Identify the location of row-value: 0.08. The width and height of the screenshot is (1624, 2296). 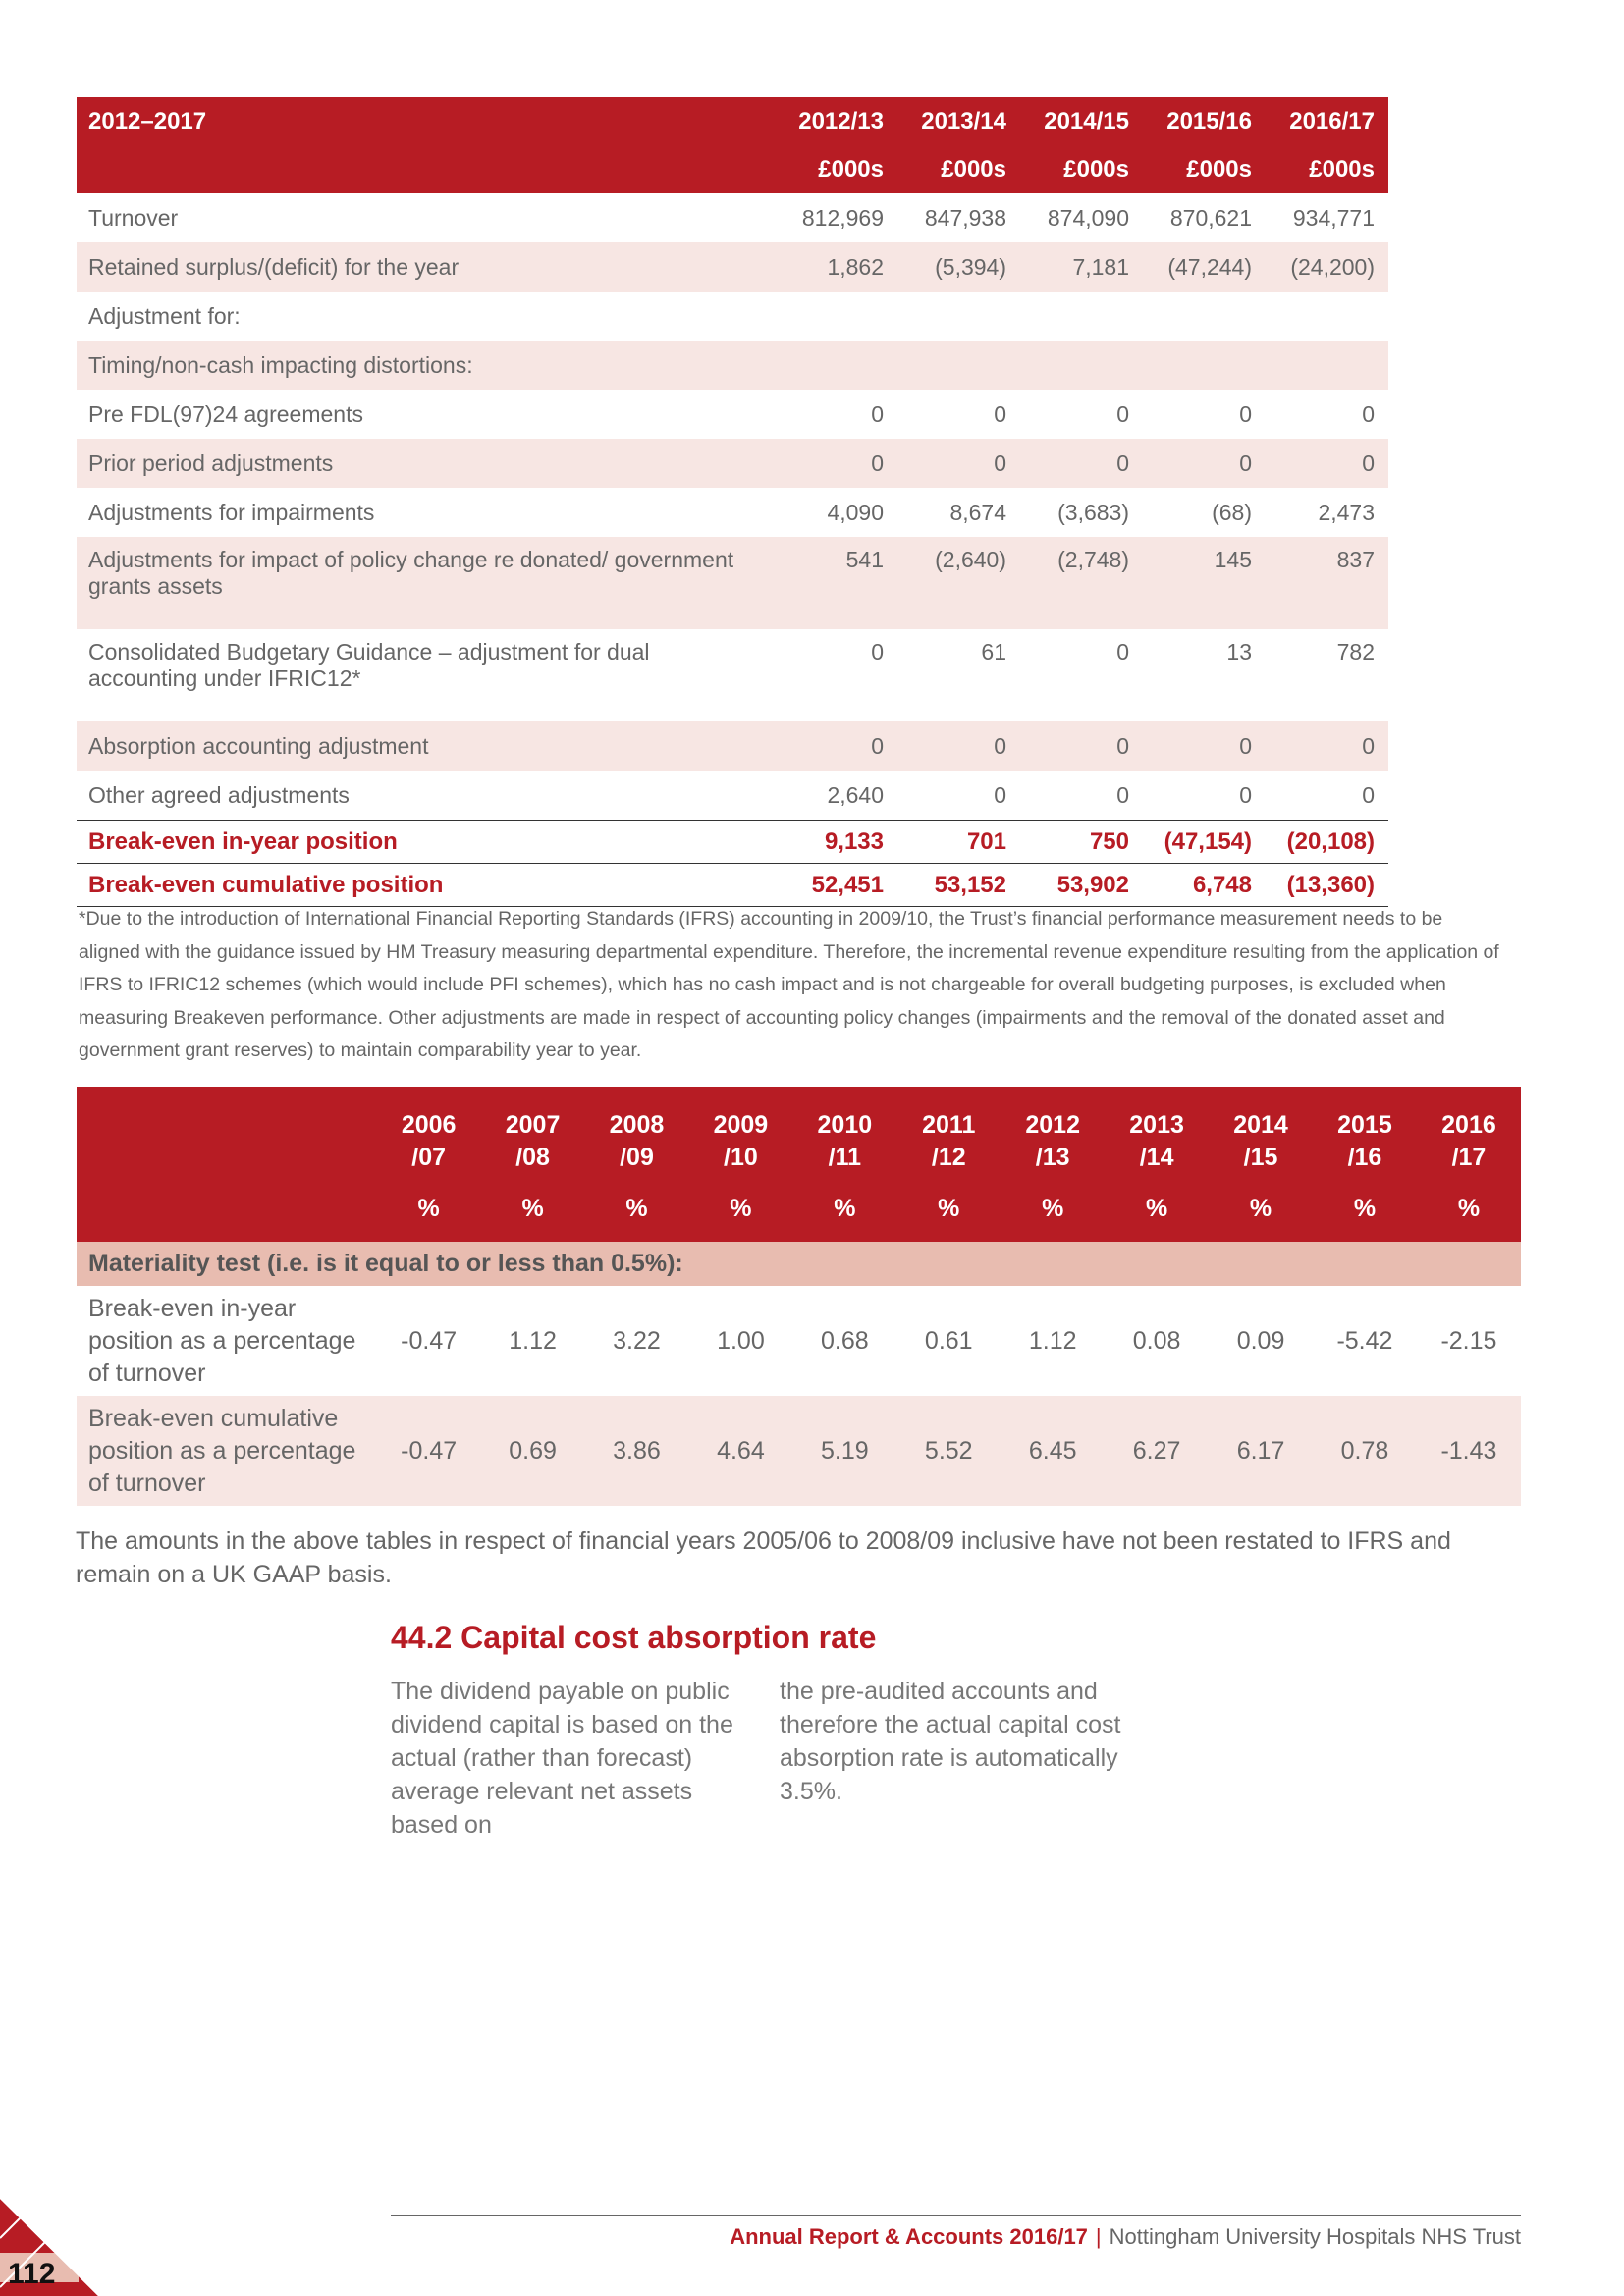
(1156, 1340).